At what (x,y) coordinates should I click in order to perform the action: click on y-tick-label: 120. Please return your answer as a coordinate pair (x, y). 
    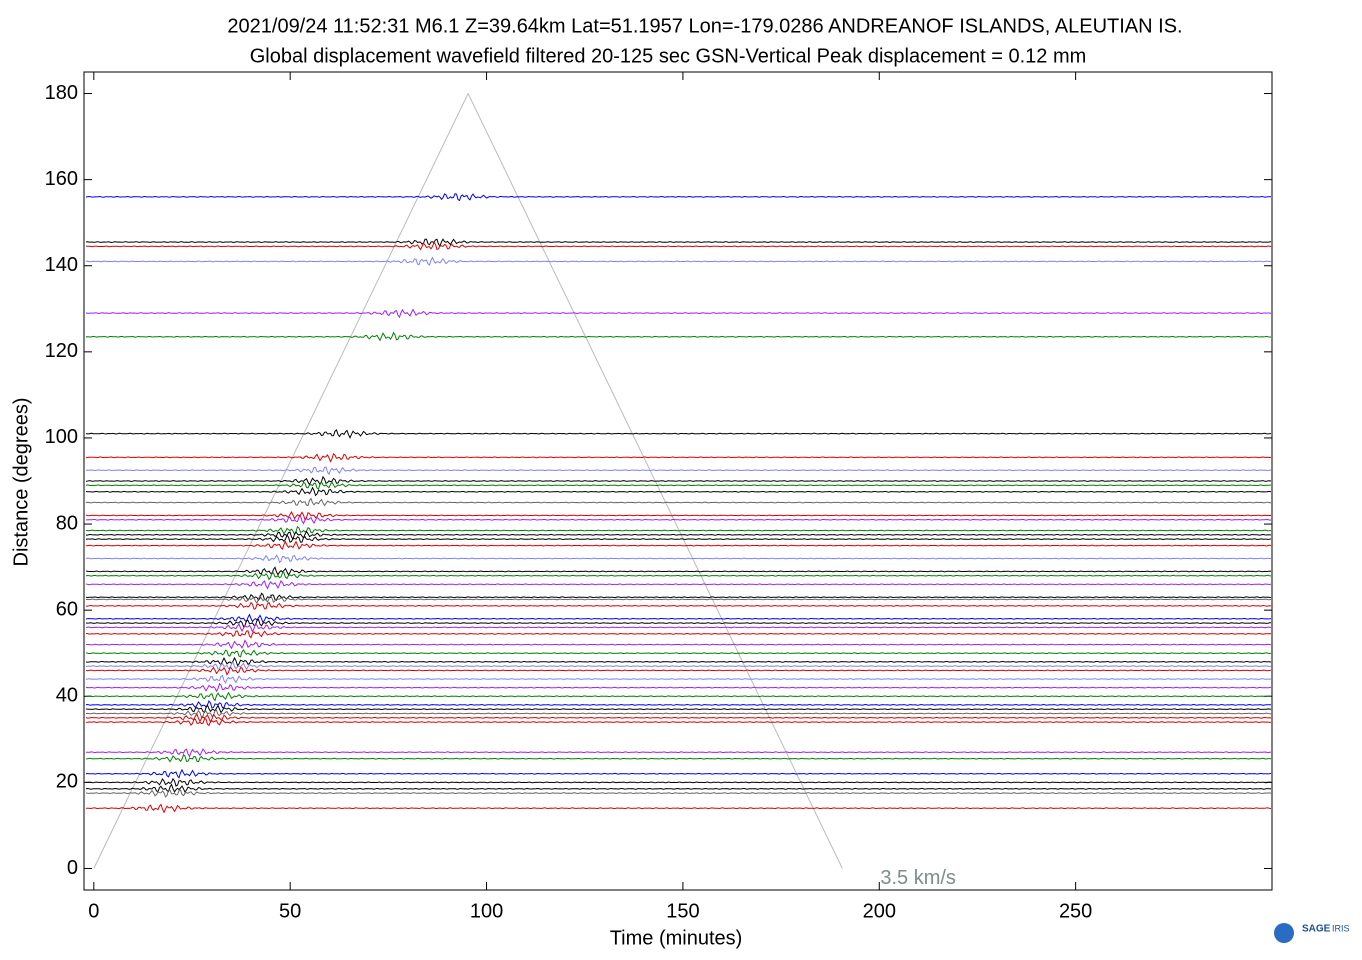
    Looking at the image, I should click on (61, 351).